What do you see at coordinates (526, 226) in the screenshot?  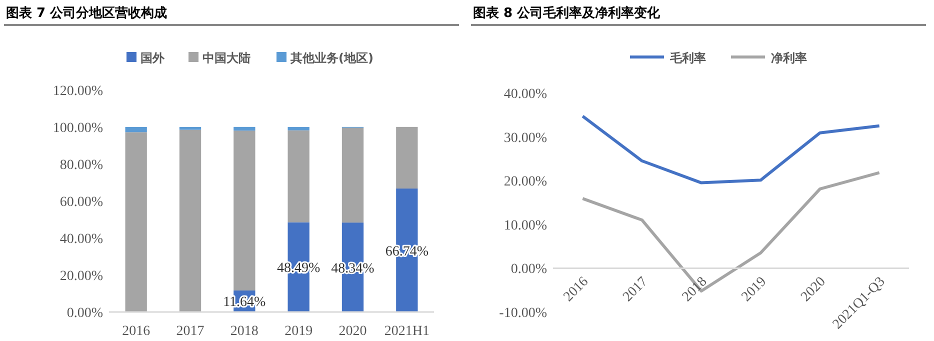 I see `y-tick-label: 10.00%` at bounding box center [526, 226].